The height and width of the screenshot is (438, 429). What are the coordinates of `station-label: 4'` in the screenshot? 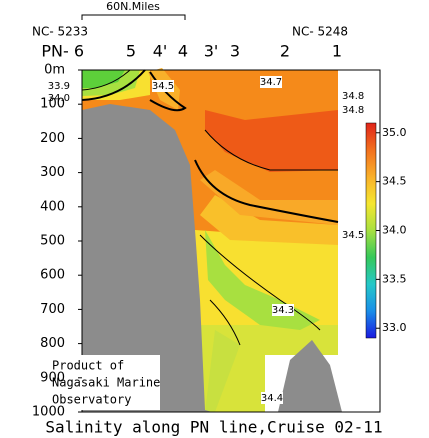 It's located at (160, 51).